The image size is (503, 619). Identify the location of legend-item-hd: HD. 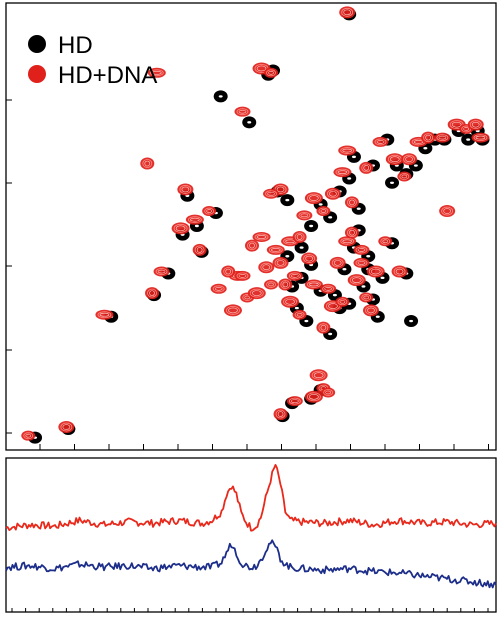
(60, 45).